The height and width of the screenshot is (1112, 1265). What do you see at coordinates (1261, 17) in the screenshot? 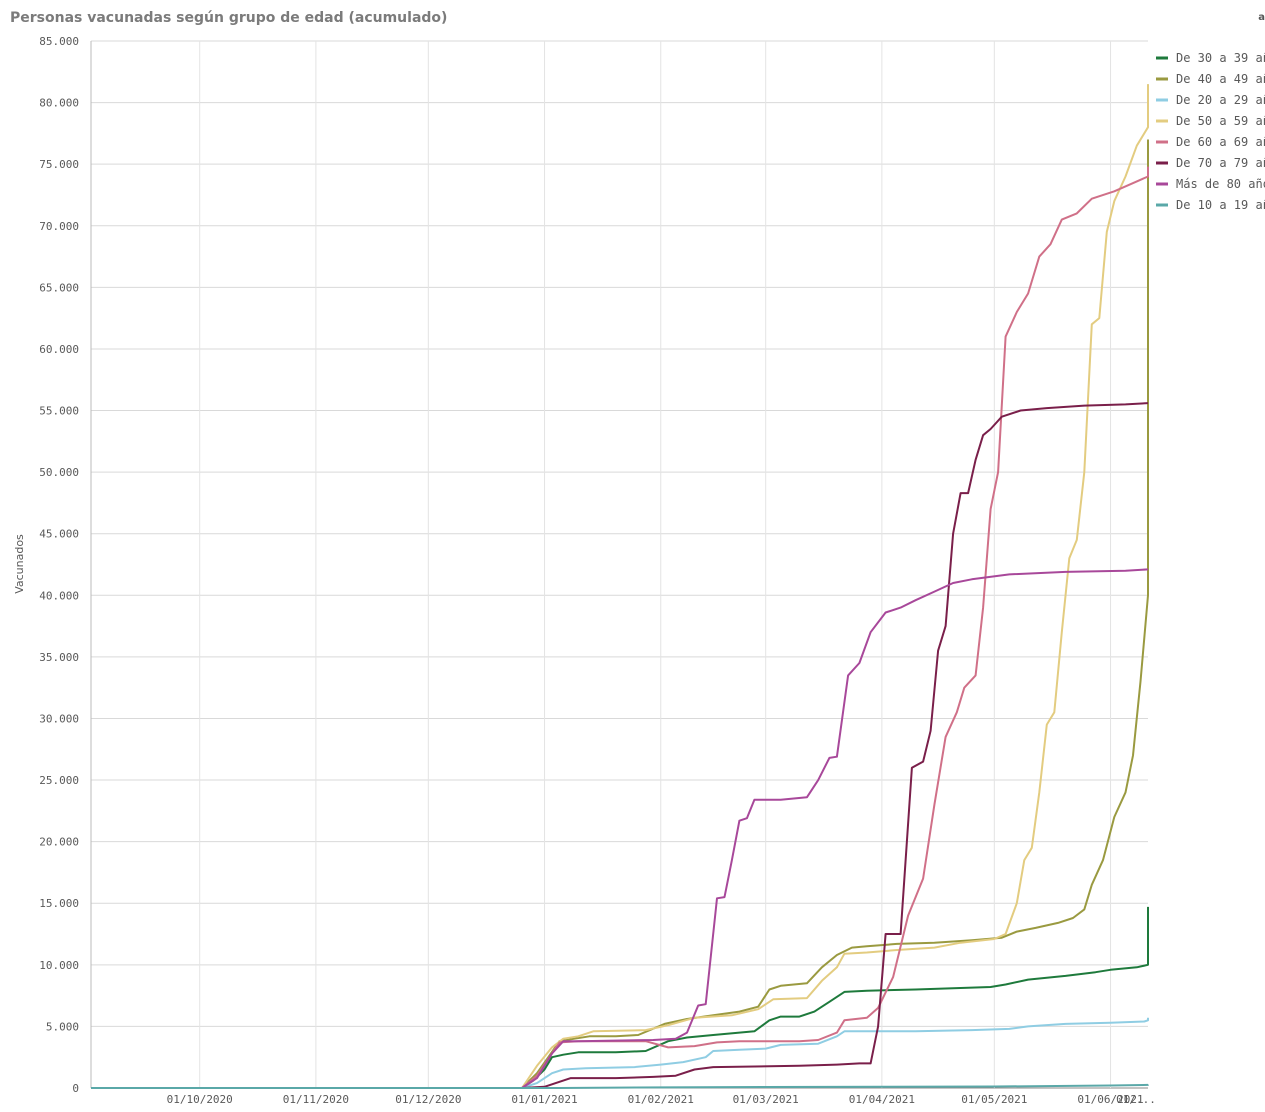
I see `corner-mark: a` at bounding box center [1261, 17].